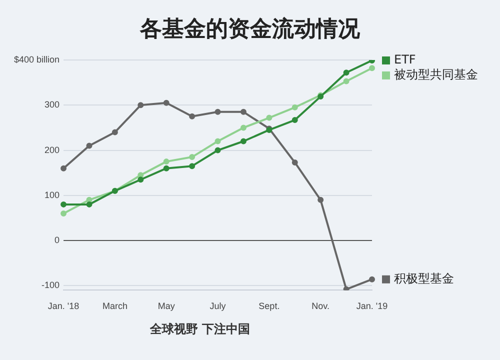 Image resolution: width=500 pixels, height=360 pixels. What do you see at coordinates (249, 30) in the screenshot?
I see `chart-title: 各基金的资金流动情况` at bounding box center [249, 30].